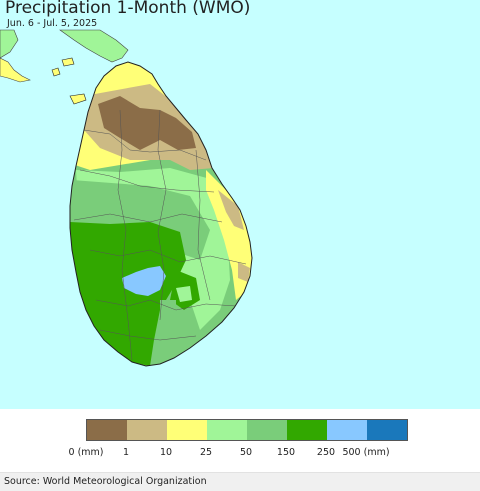  I want to click on legend-tick-label: 10, so click(166, 452).